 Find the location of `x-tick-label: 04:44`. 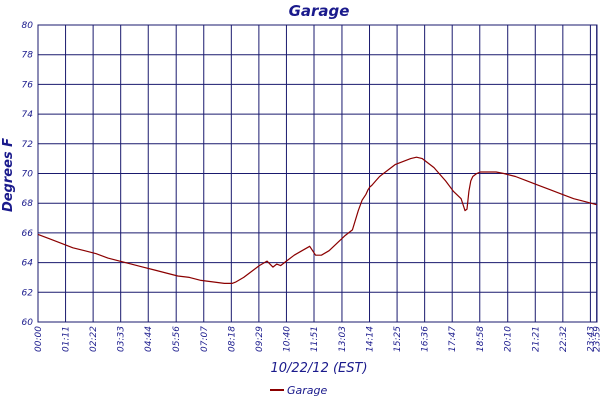

x-tick-label: 04:44 is located at coordinates (149, 339).